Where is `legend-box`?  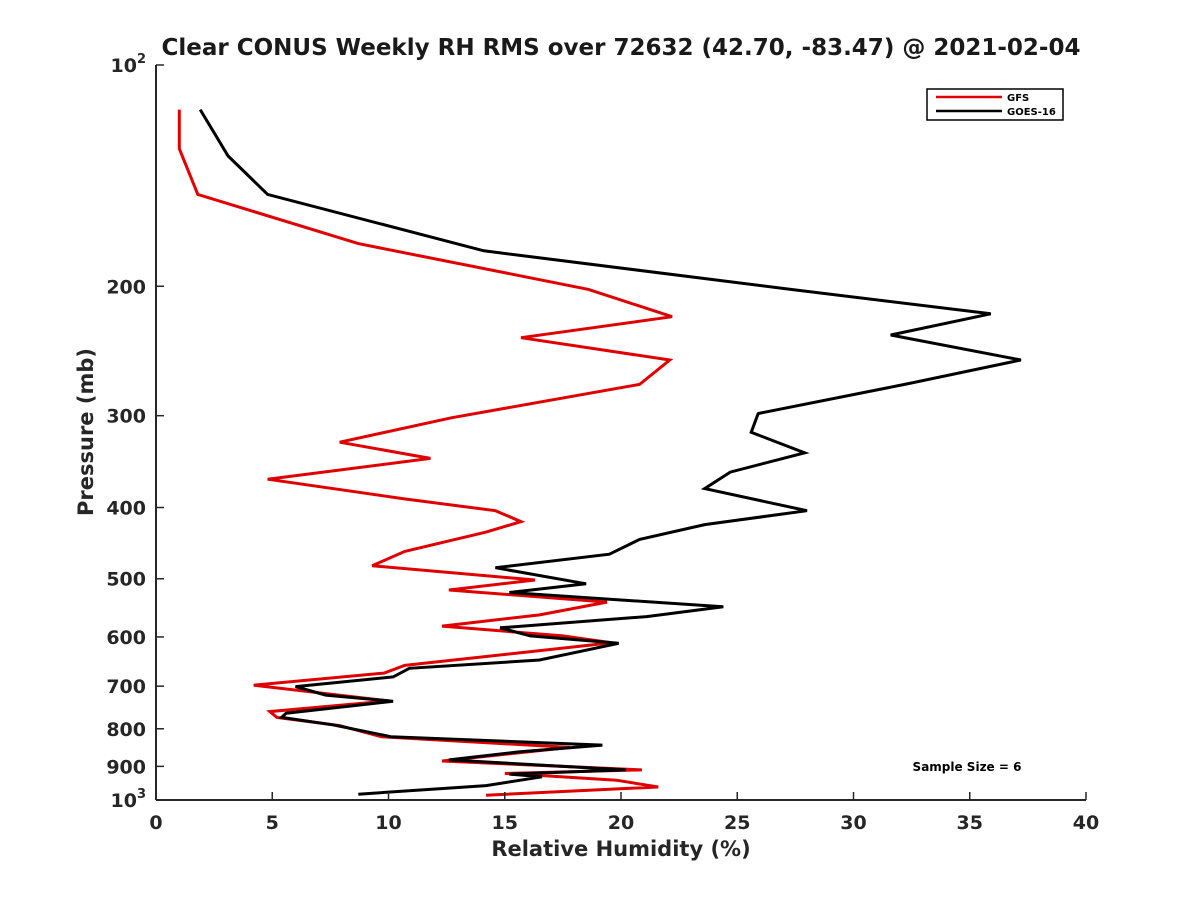 legend-box is located at coordinates (995, 104).